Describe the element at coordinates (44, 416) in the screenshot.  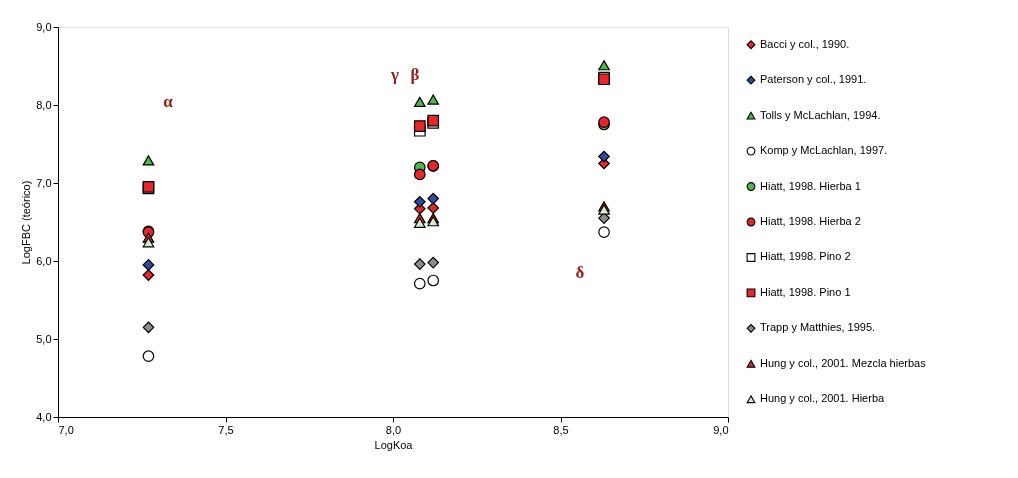
I see `y-tick-label: 4,0` at that location.